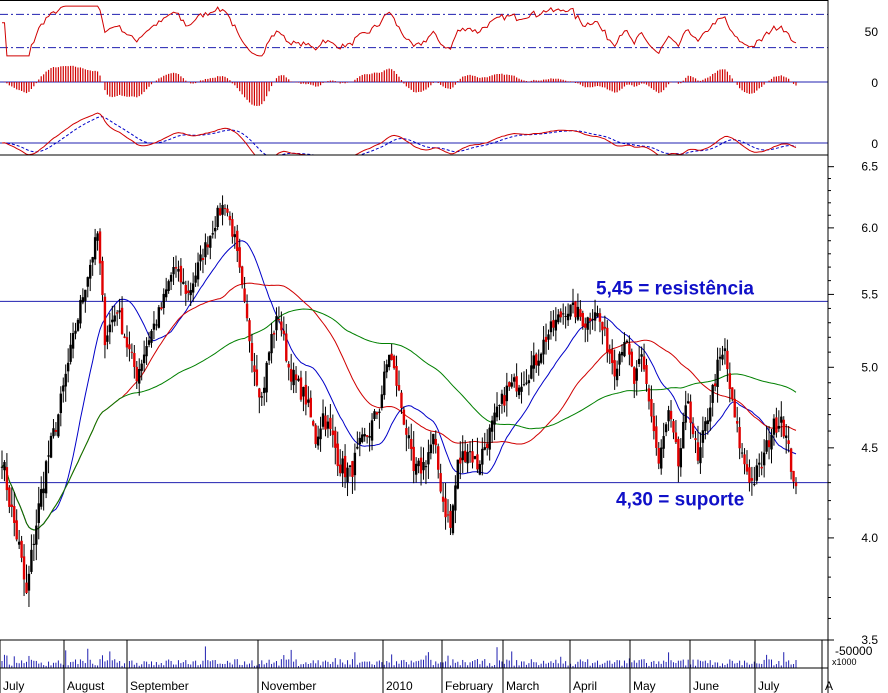 This screenshot has height=693, width=888. I want to click on volume-unit-label: x1000, so click(844, 662).